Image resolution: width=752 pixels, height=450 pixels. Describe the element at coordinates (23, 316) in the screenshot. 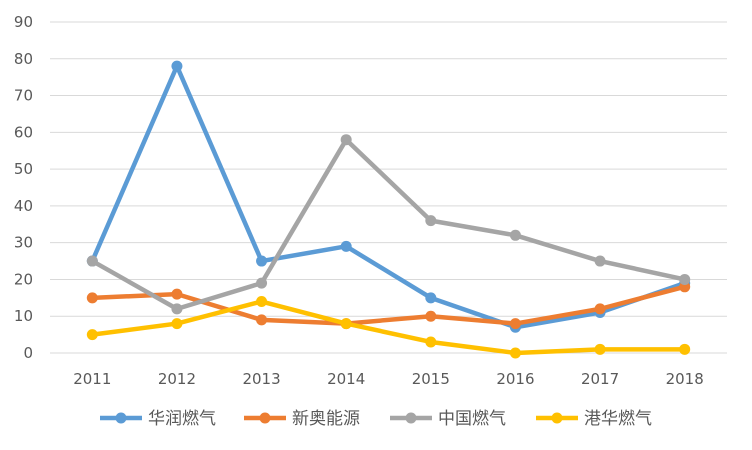

I see `y-tick-label: 10` at that location.